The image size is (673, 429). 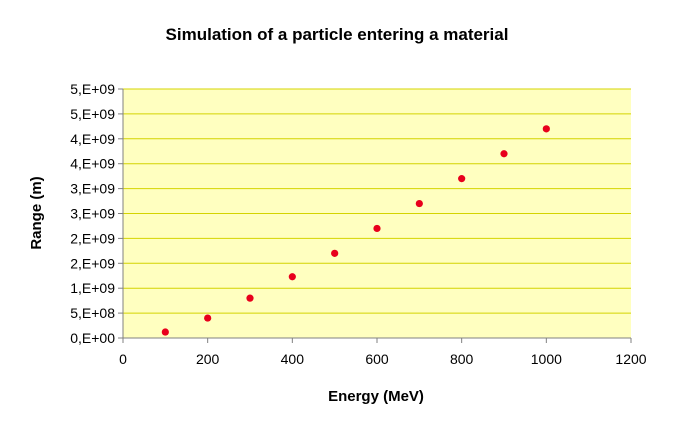 I want to click on x-tick-label: 200, so click(x=208, y=359).